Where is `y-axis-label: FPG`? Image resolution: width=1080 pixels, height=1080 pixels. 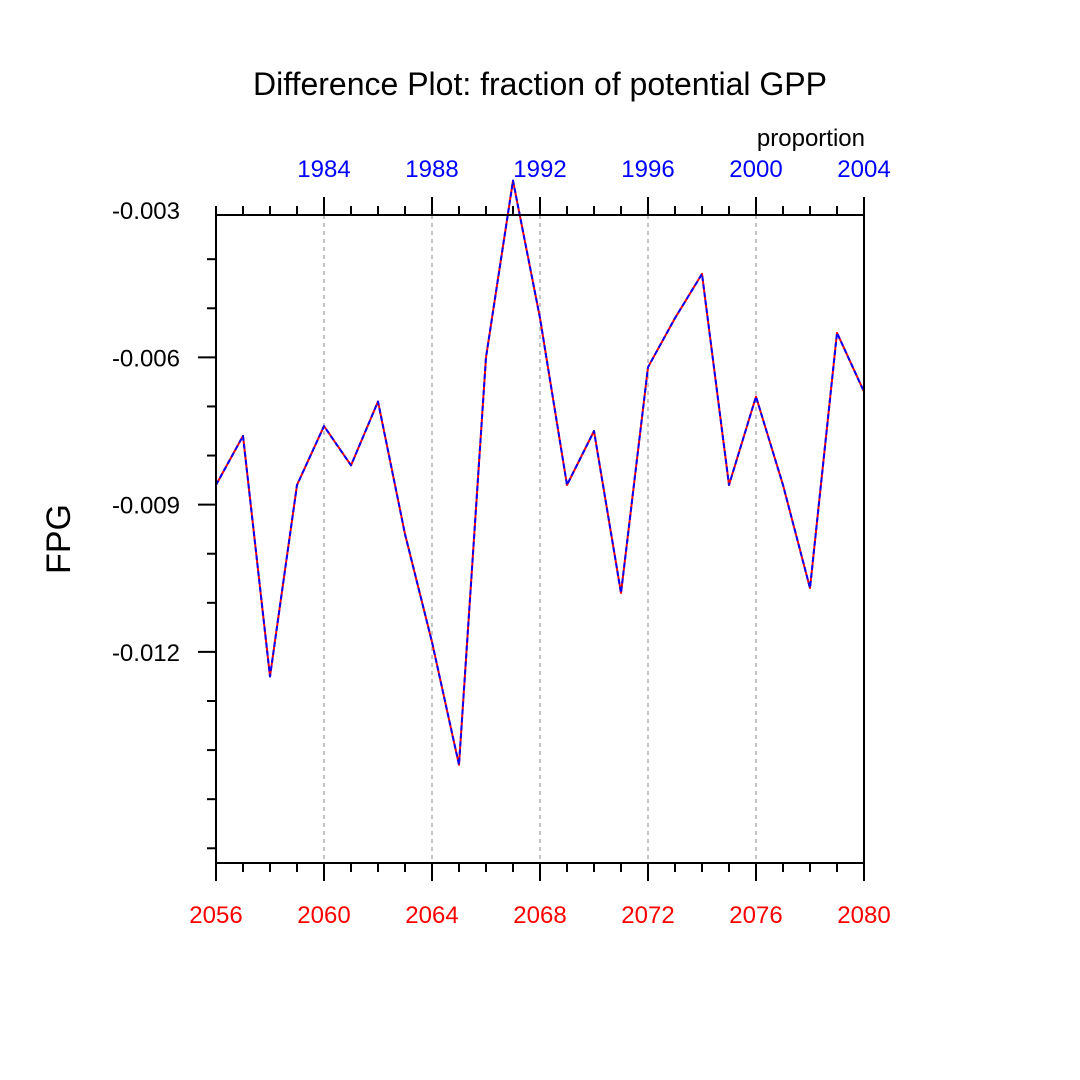 y-axis-label: FPG is located at coordinates (59, 539).